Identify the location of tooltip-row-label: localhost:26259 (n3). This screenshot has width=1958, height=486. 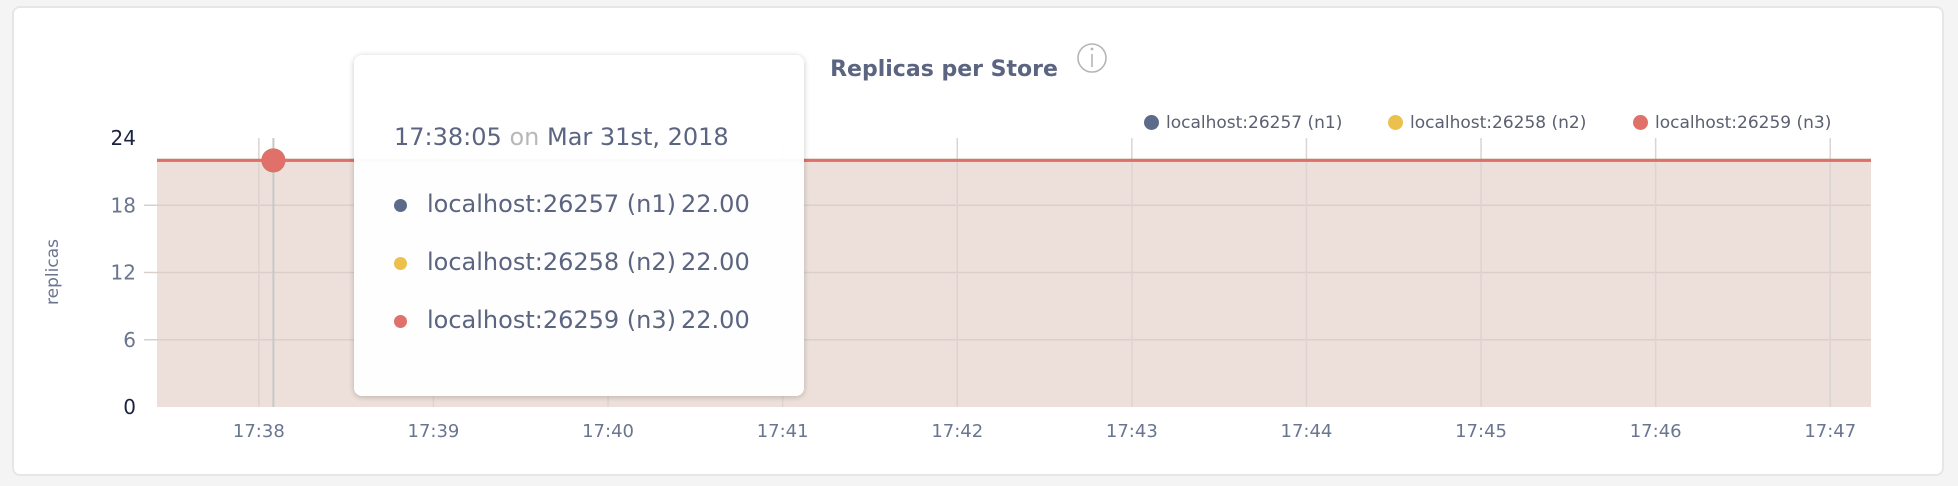
(551, 320).